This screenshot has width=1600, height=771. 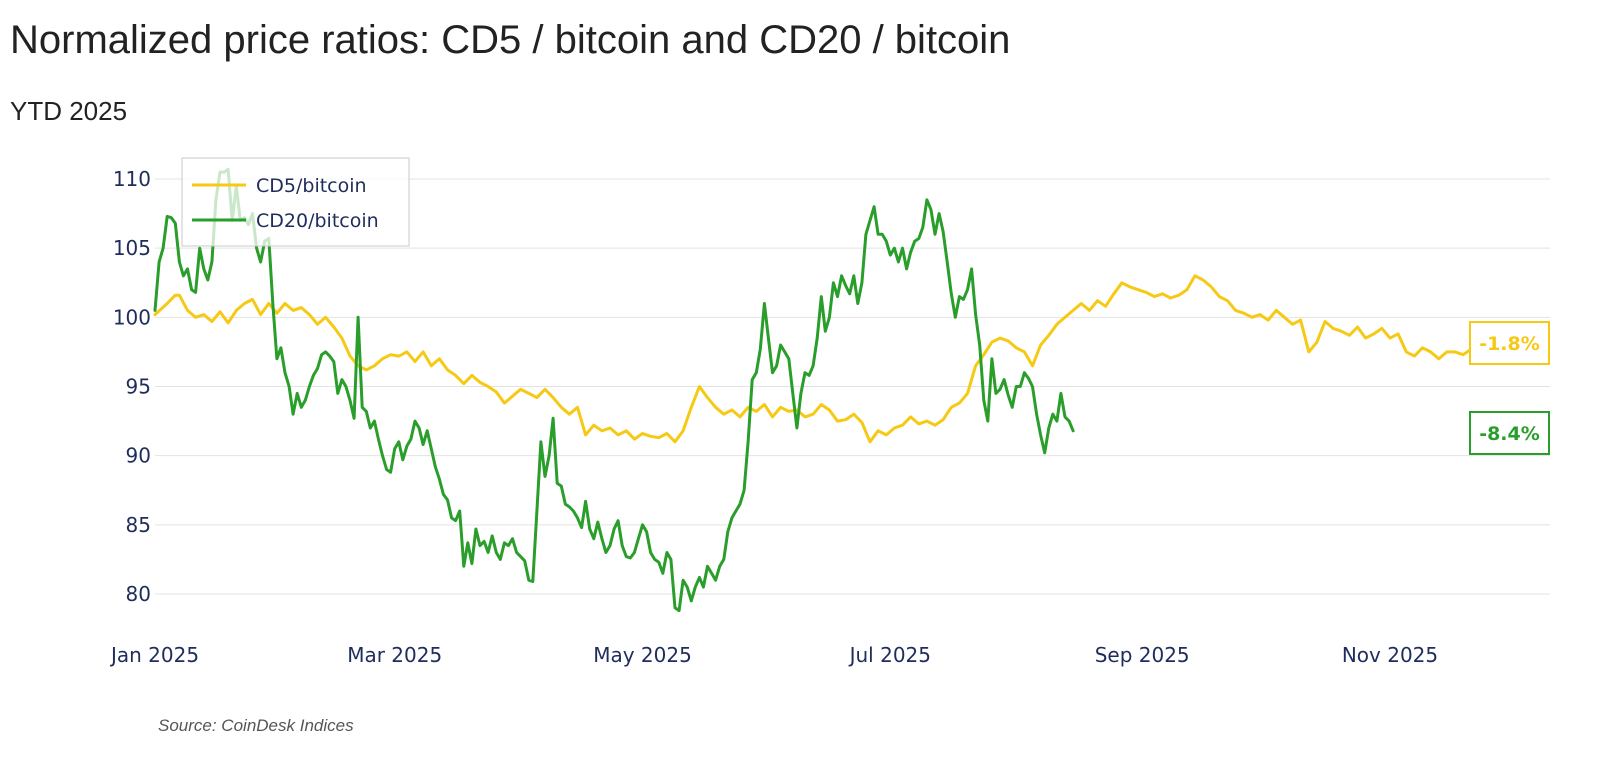 I want to click on legend: CD5/bitcoin CD20/bitcoin, so click(x=295, y=202).